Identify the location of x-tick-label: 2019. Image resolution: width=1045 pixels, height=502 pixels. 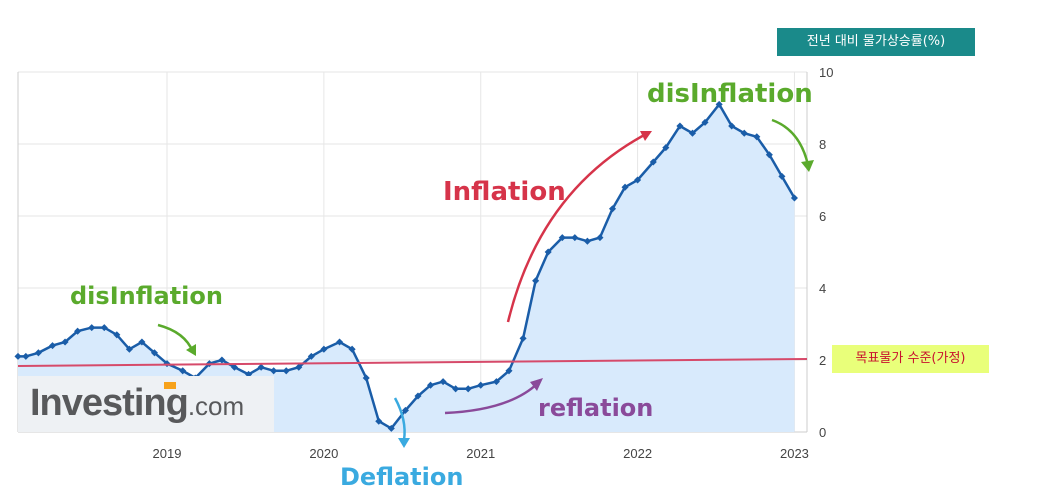
(167, 453).